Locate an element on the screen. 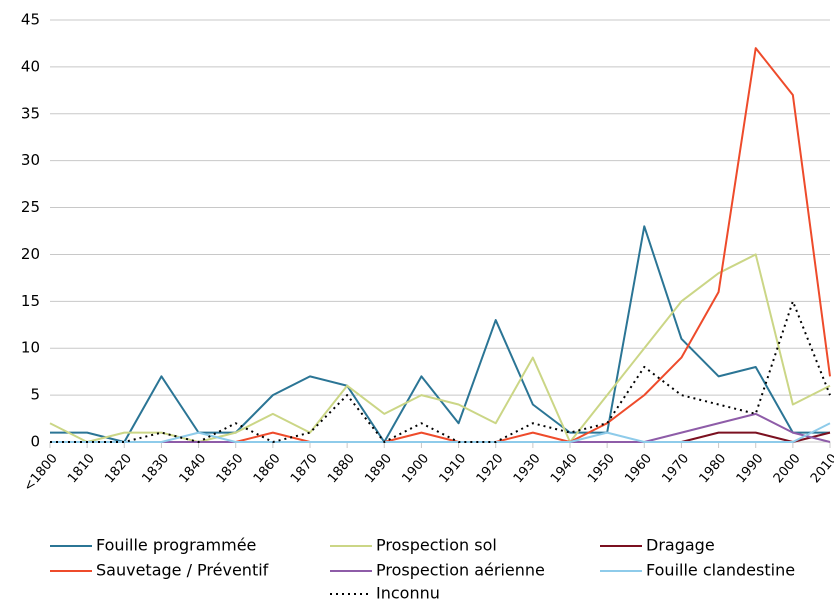 Image resolution: width=834 pixels, height=613 pixels. x-tick-label: 1990 is located at coordinates (750, 468).